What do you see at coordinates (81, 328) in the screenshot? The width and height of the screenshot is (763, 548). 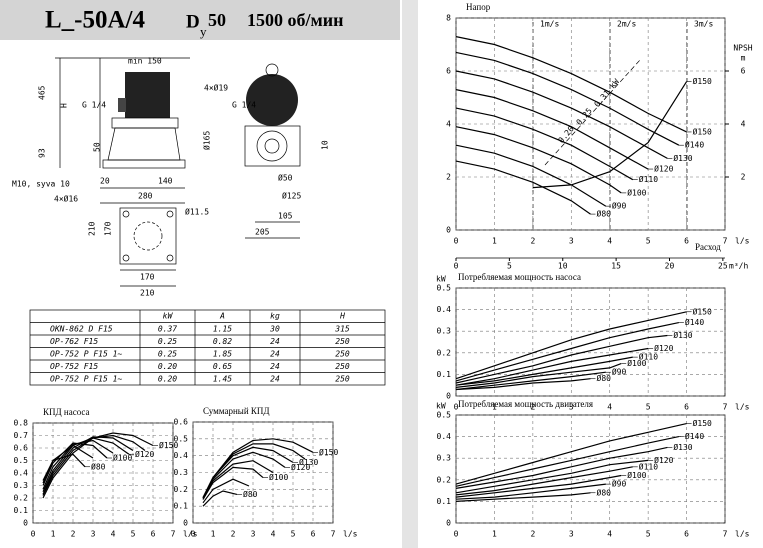 I see `table-cell: OKN-862 D F15` at bounding box center [81, 328].